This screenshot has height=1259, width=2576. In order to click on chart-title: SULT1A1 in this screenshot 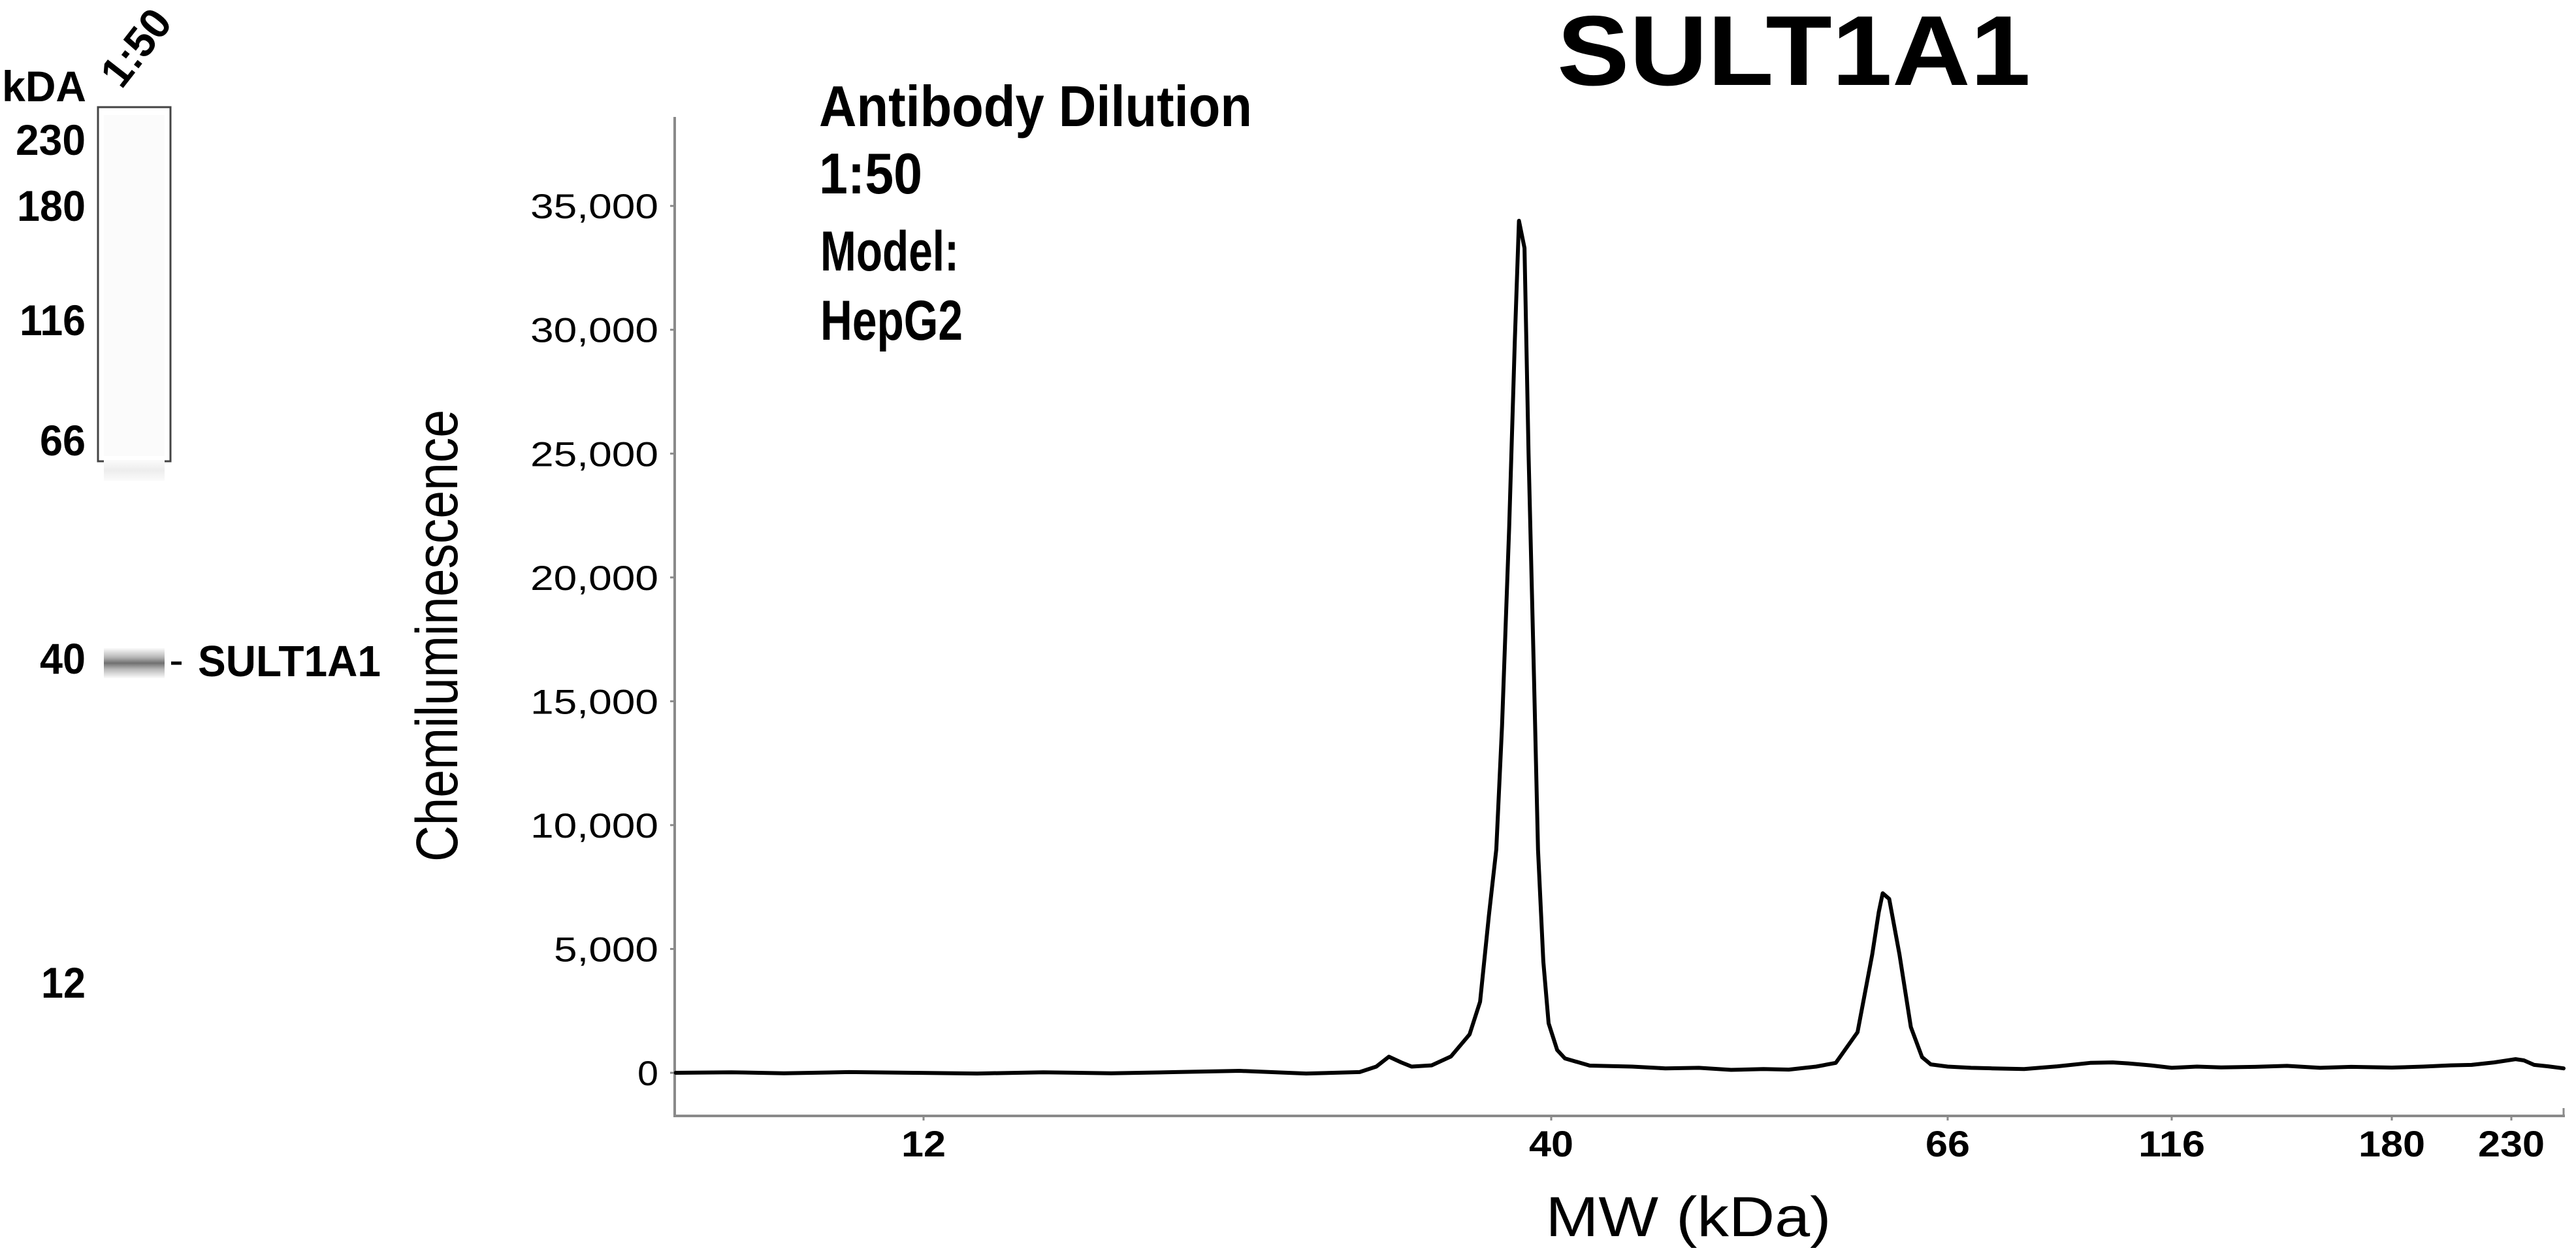, I will do `click(1794, 53)`.